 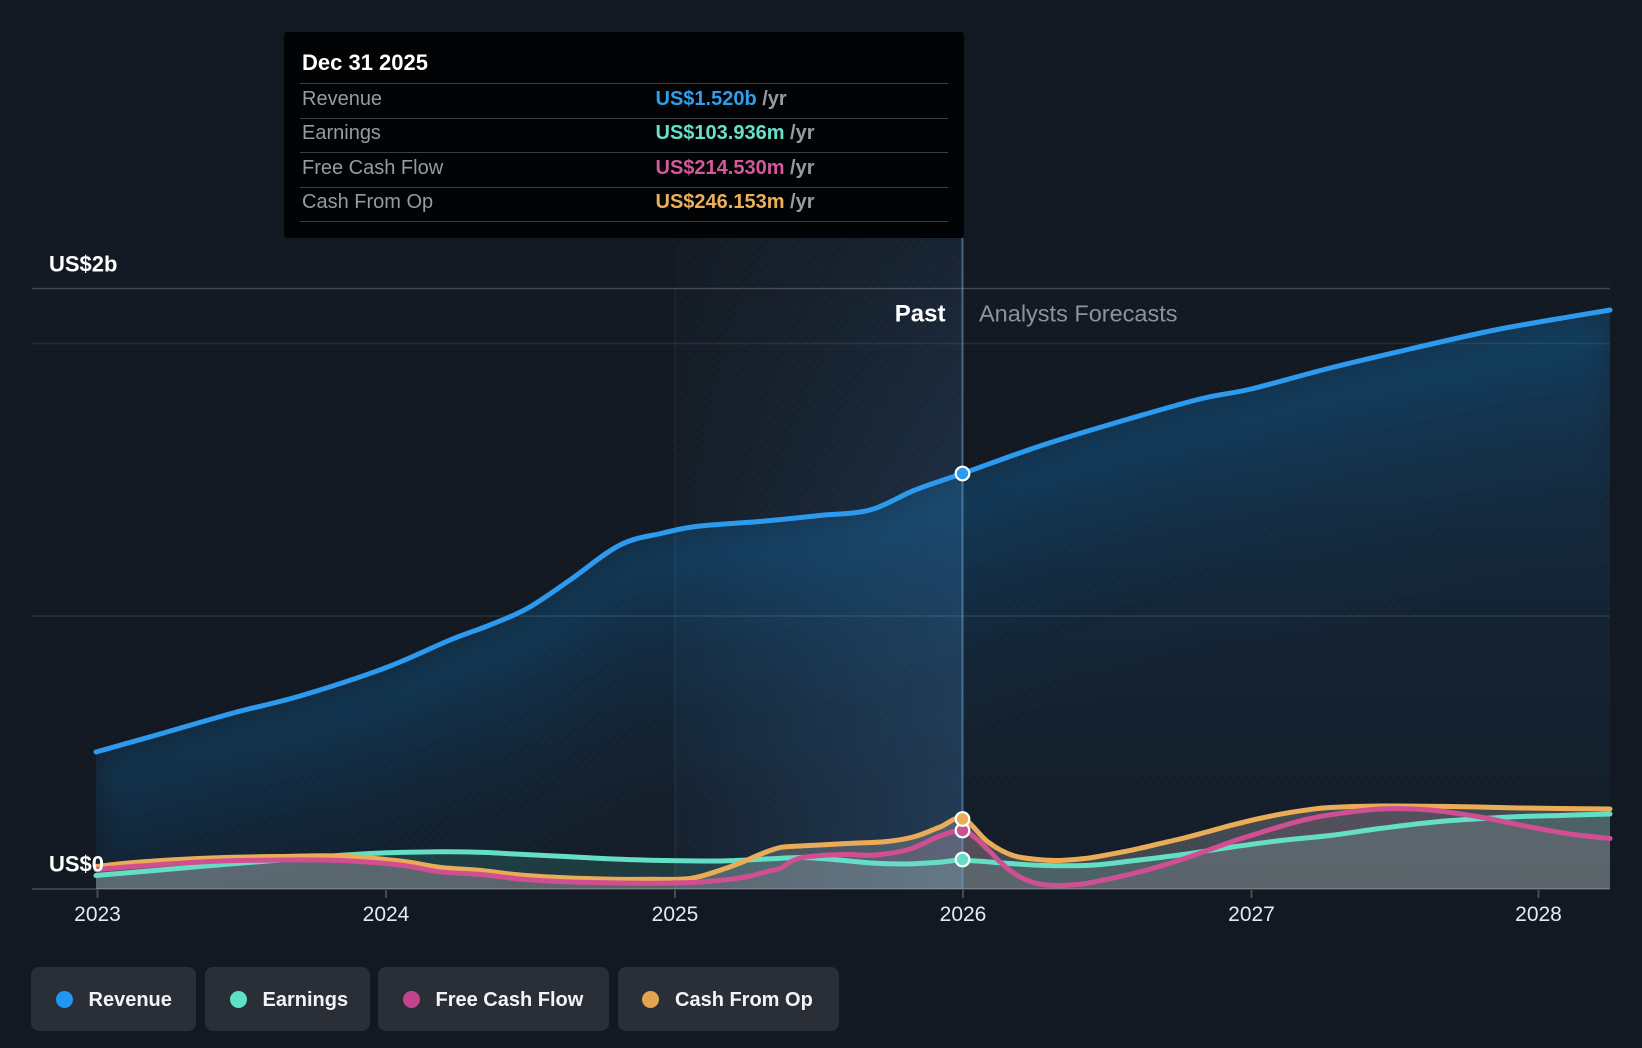 What do you see at coordinates (76, 864) in the screenshot?
I see `svg-text: US$0` at bounding box center [76, 864].